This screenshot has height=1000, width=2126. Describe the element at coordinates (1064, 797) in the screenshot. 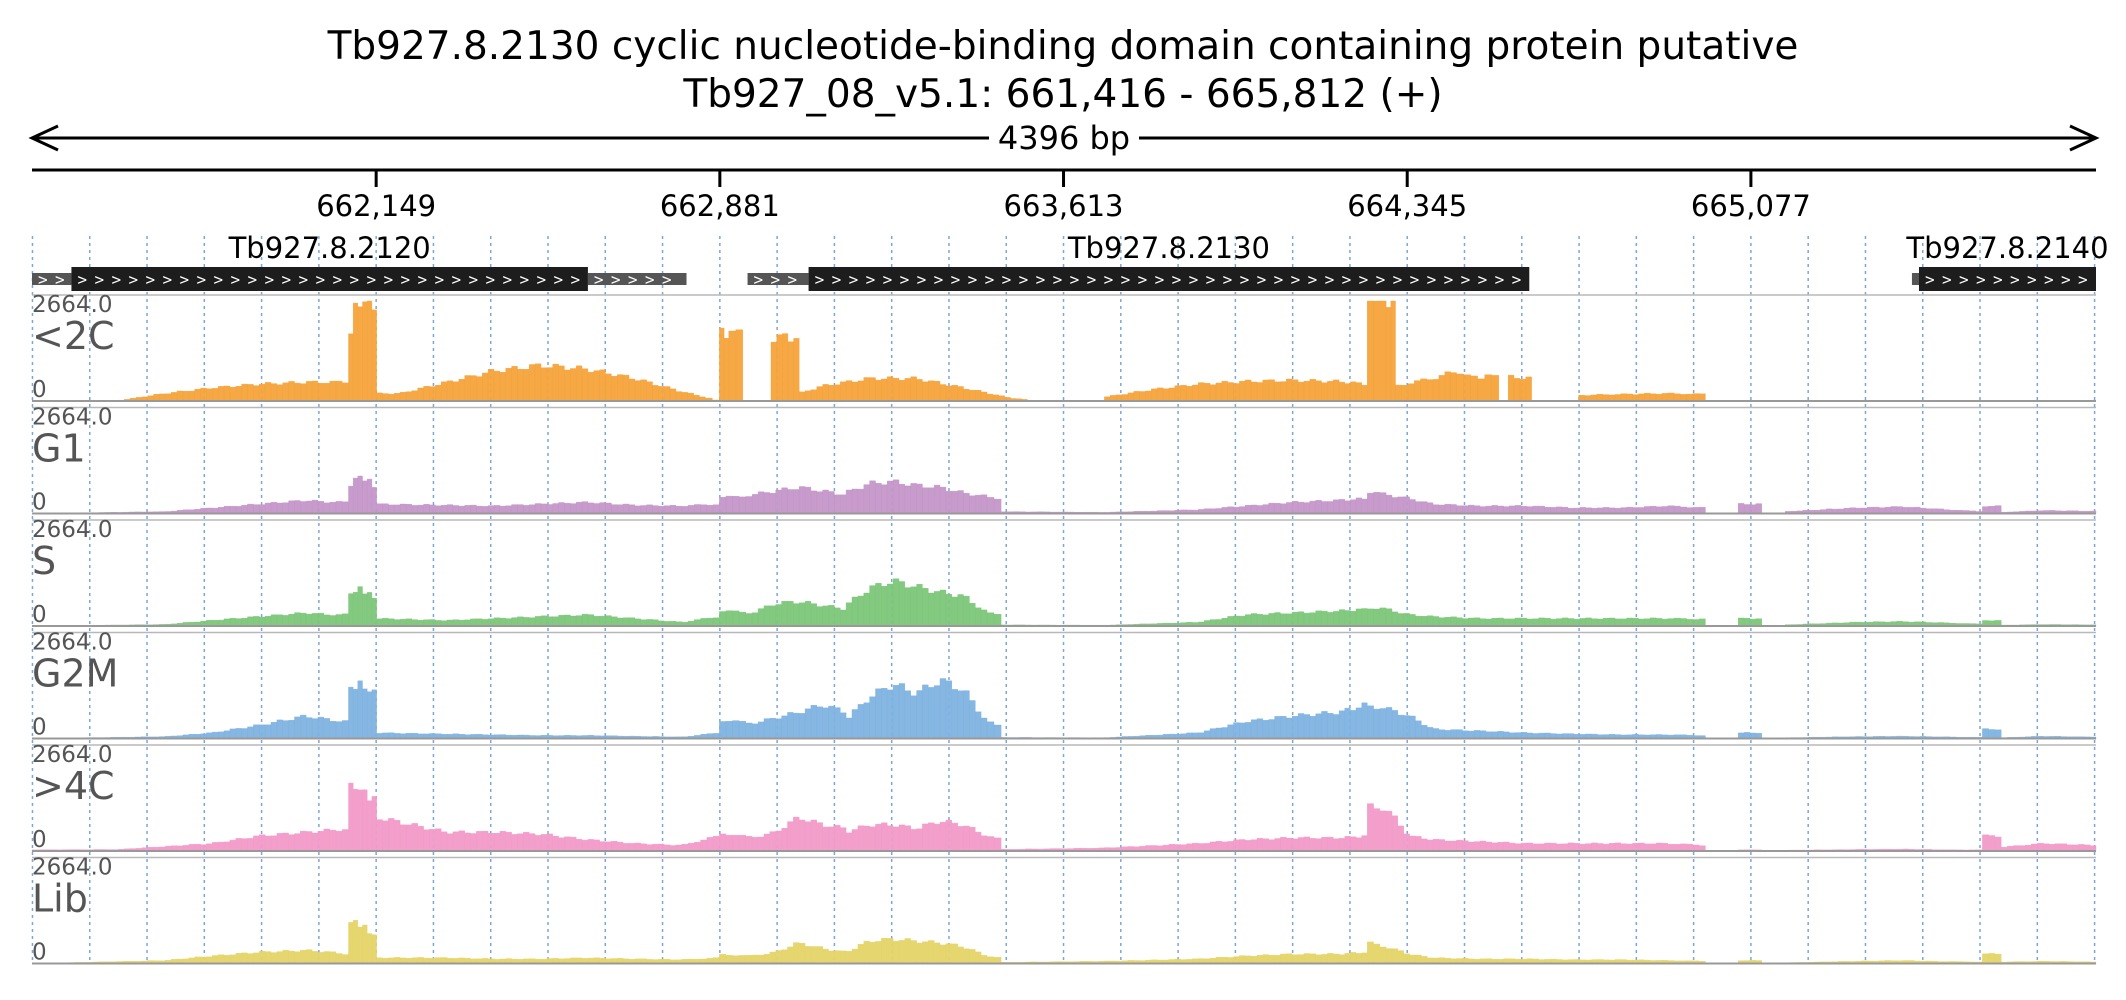

I see `track->4C: 2664.0 0 >4C` at that location.